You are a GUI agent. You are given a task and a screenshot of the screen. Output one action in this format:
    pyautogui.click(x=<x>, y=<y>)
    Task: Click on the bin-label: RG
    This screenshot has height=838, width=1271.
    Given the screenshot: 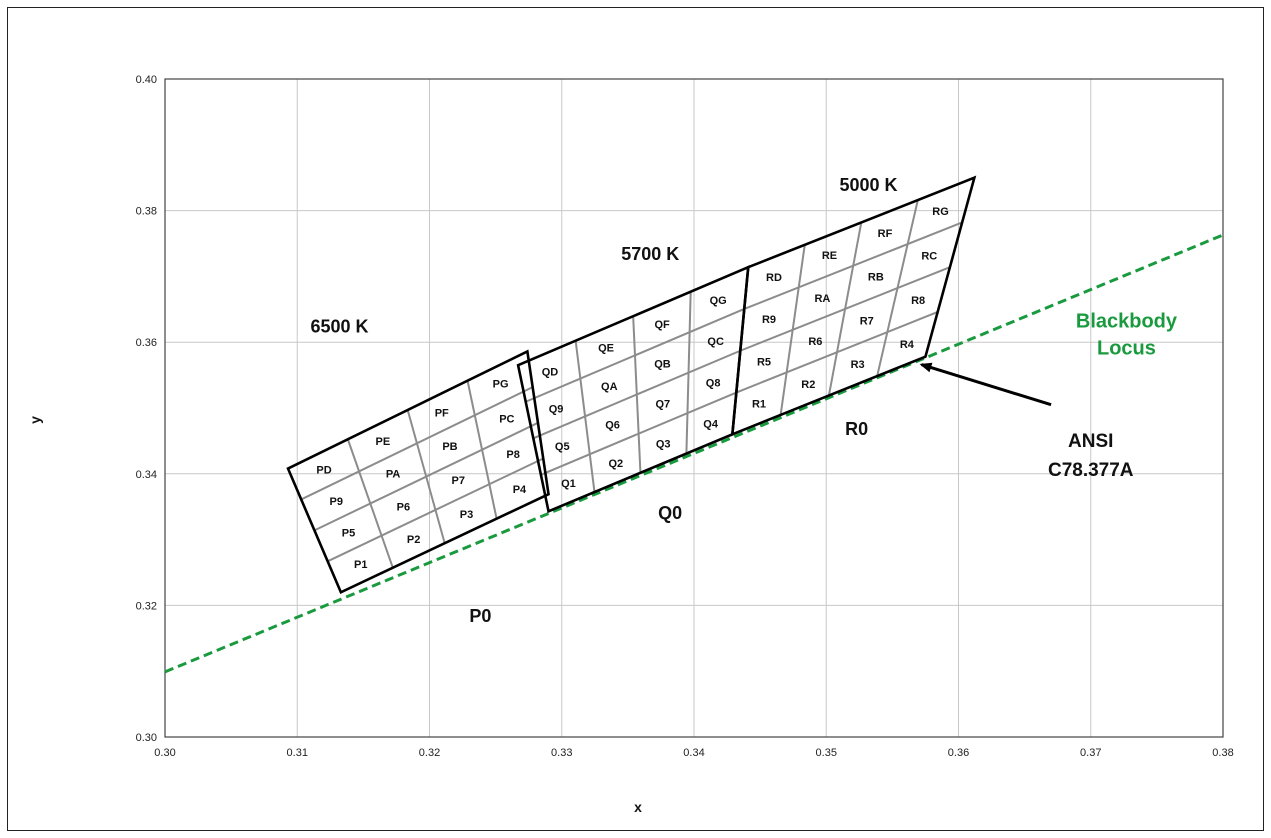 What is the action you would take?
    pyautogui.click(x=940, y=212)
    